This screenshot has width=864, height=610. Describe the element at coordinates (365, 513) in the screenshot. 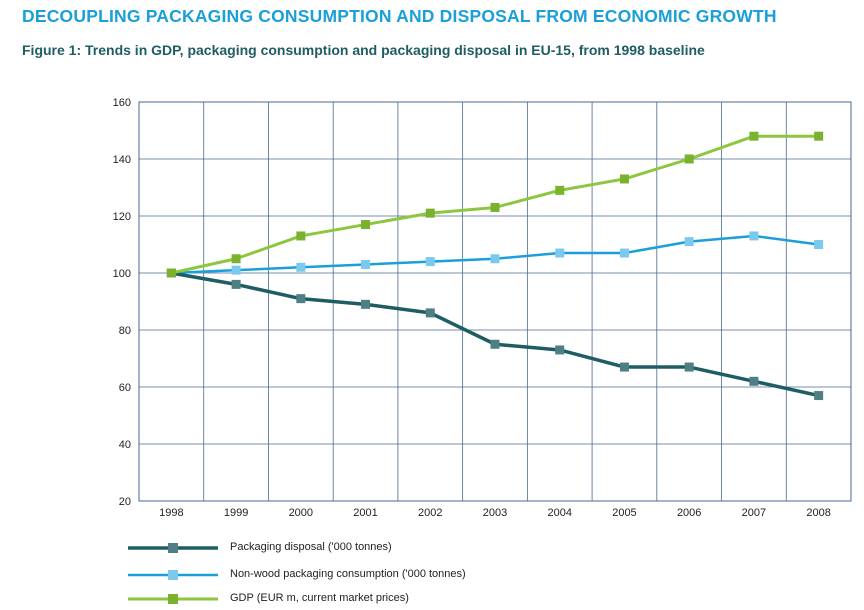

I see `x-tick-label: 2001` at that location.